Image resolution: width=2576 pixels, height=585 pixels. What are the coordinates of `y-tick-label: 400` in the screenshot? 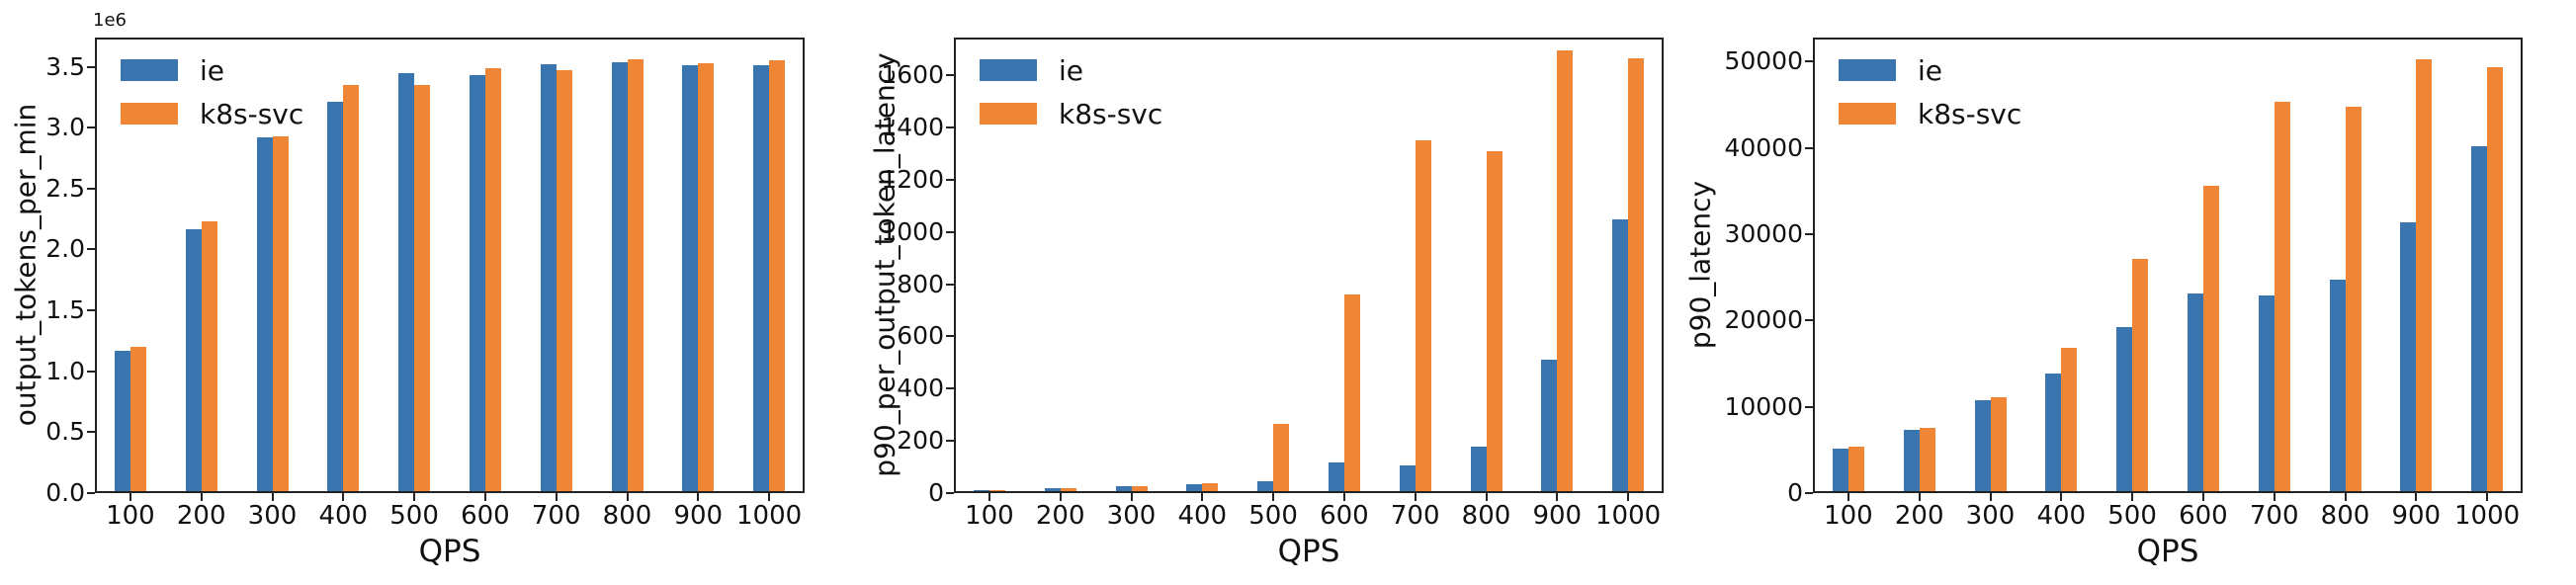 It's located at (920, 388).